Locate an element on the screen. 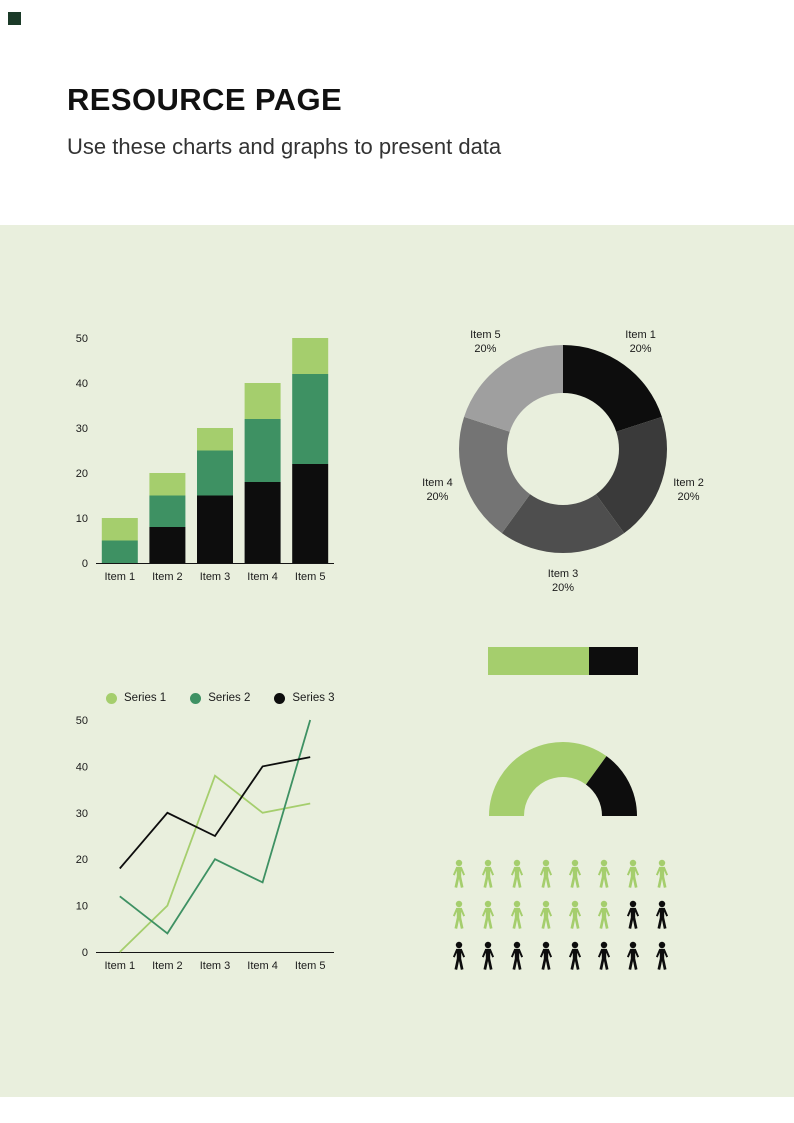 The width and height of the screenshot is (794, 1123). legend-item-series2: Series 2 is located at coordinates (220, 698).